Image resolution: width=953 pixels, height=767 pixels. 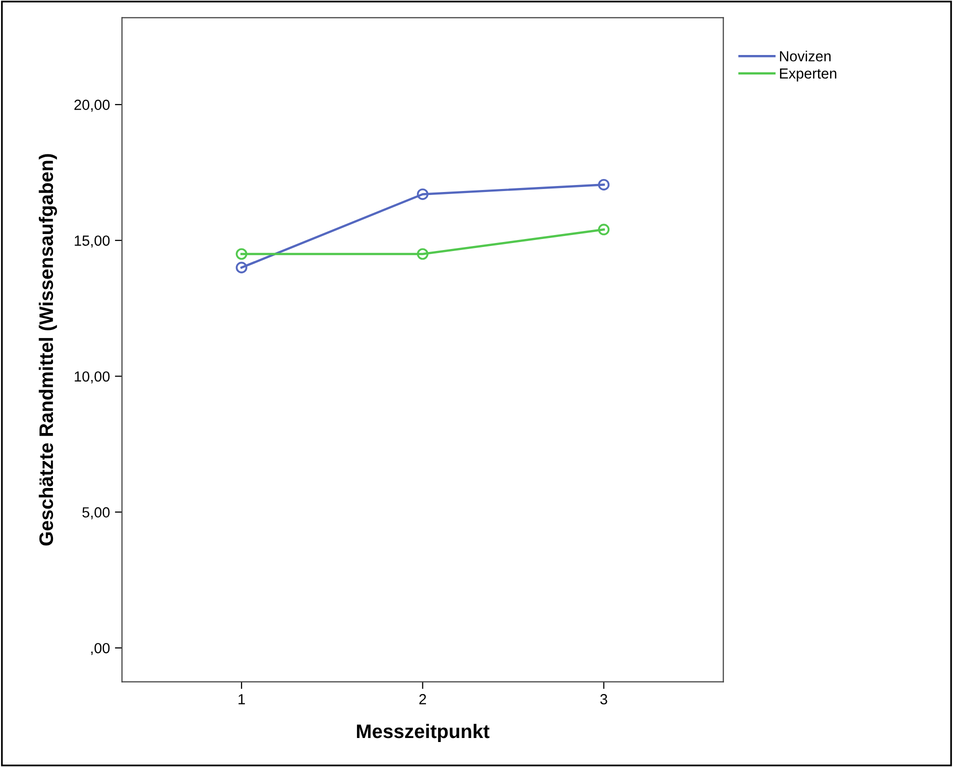 What do you see at coordinates (48, 350) in the screenshot?
I see `y-axis-title: Geschätzte Randmittel (Wissensaufgaben)` at bounding box center [48, 350].